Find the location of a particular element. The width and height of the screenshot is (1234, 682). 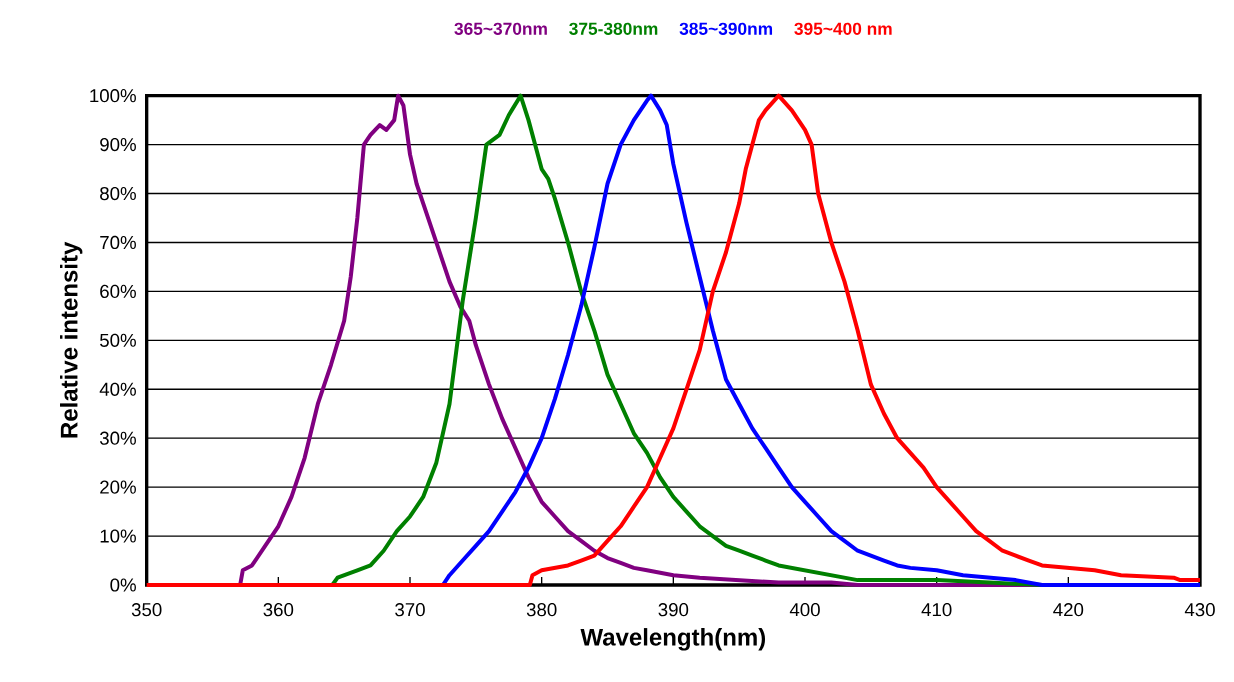

x-tick-label: 380 is located at coordinates (541, 610).